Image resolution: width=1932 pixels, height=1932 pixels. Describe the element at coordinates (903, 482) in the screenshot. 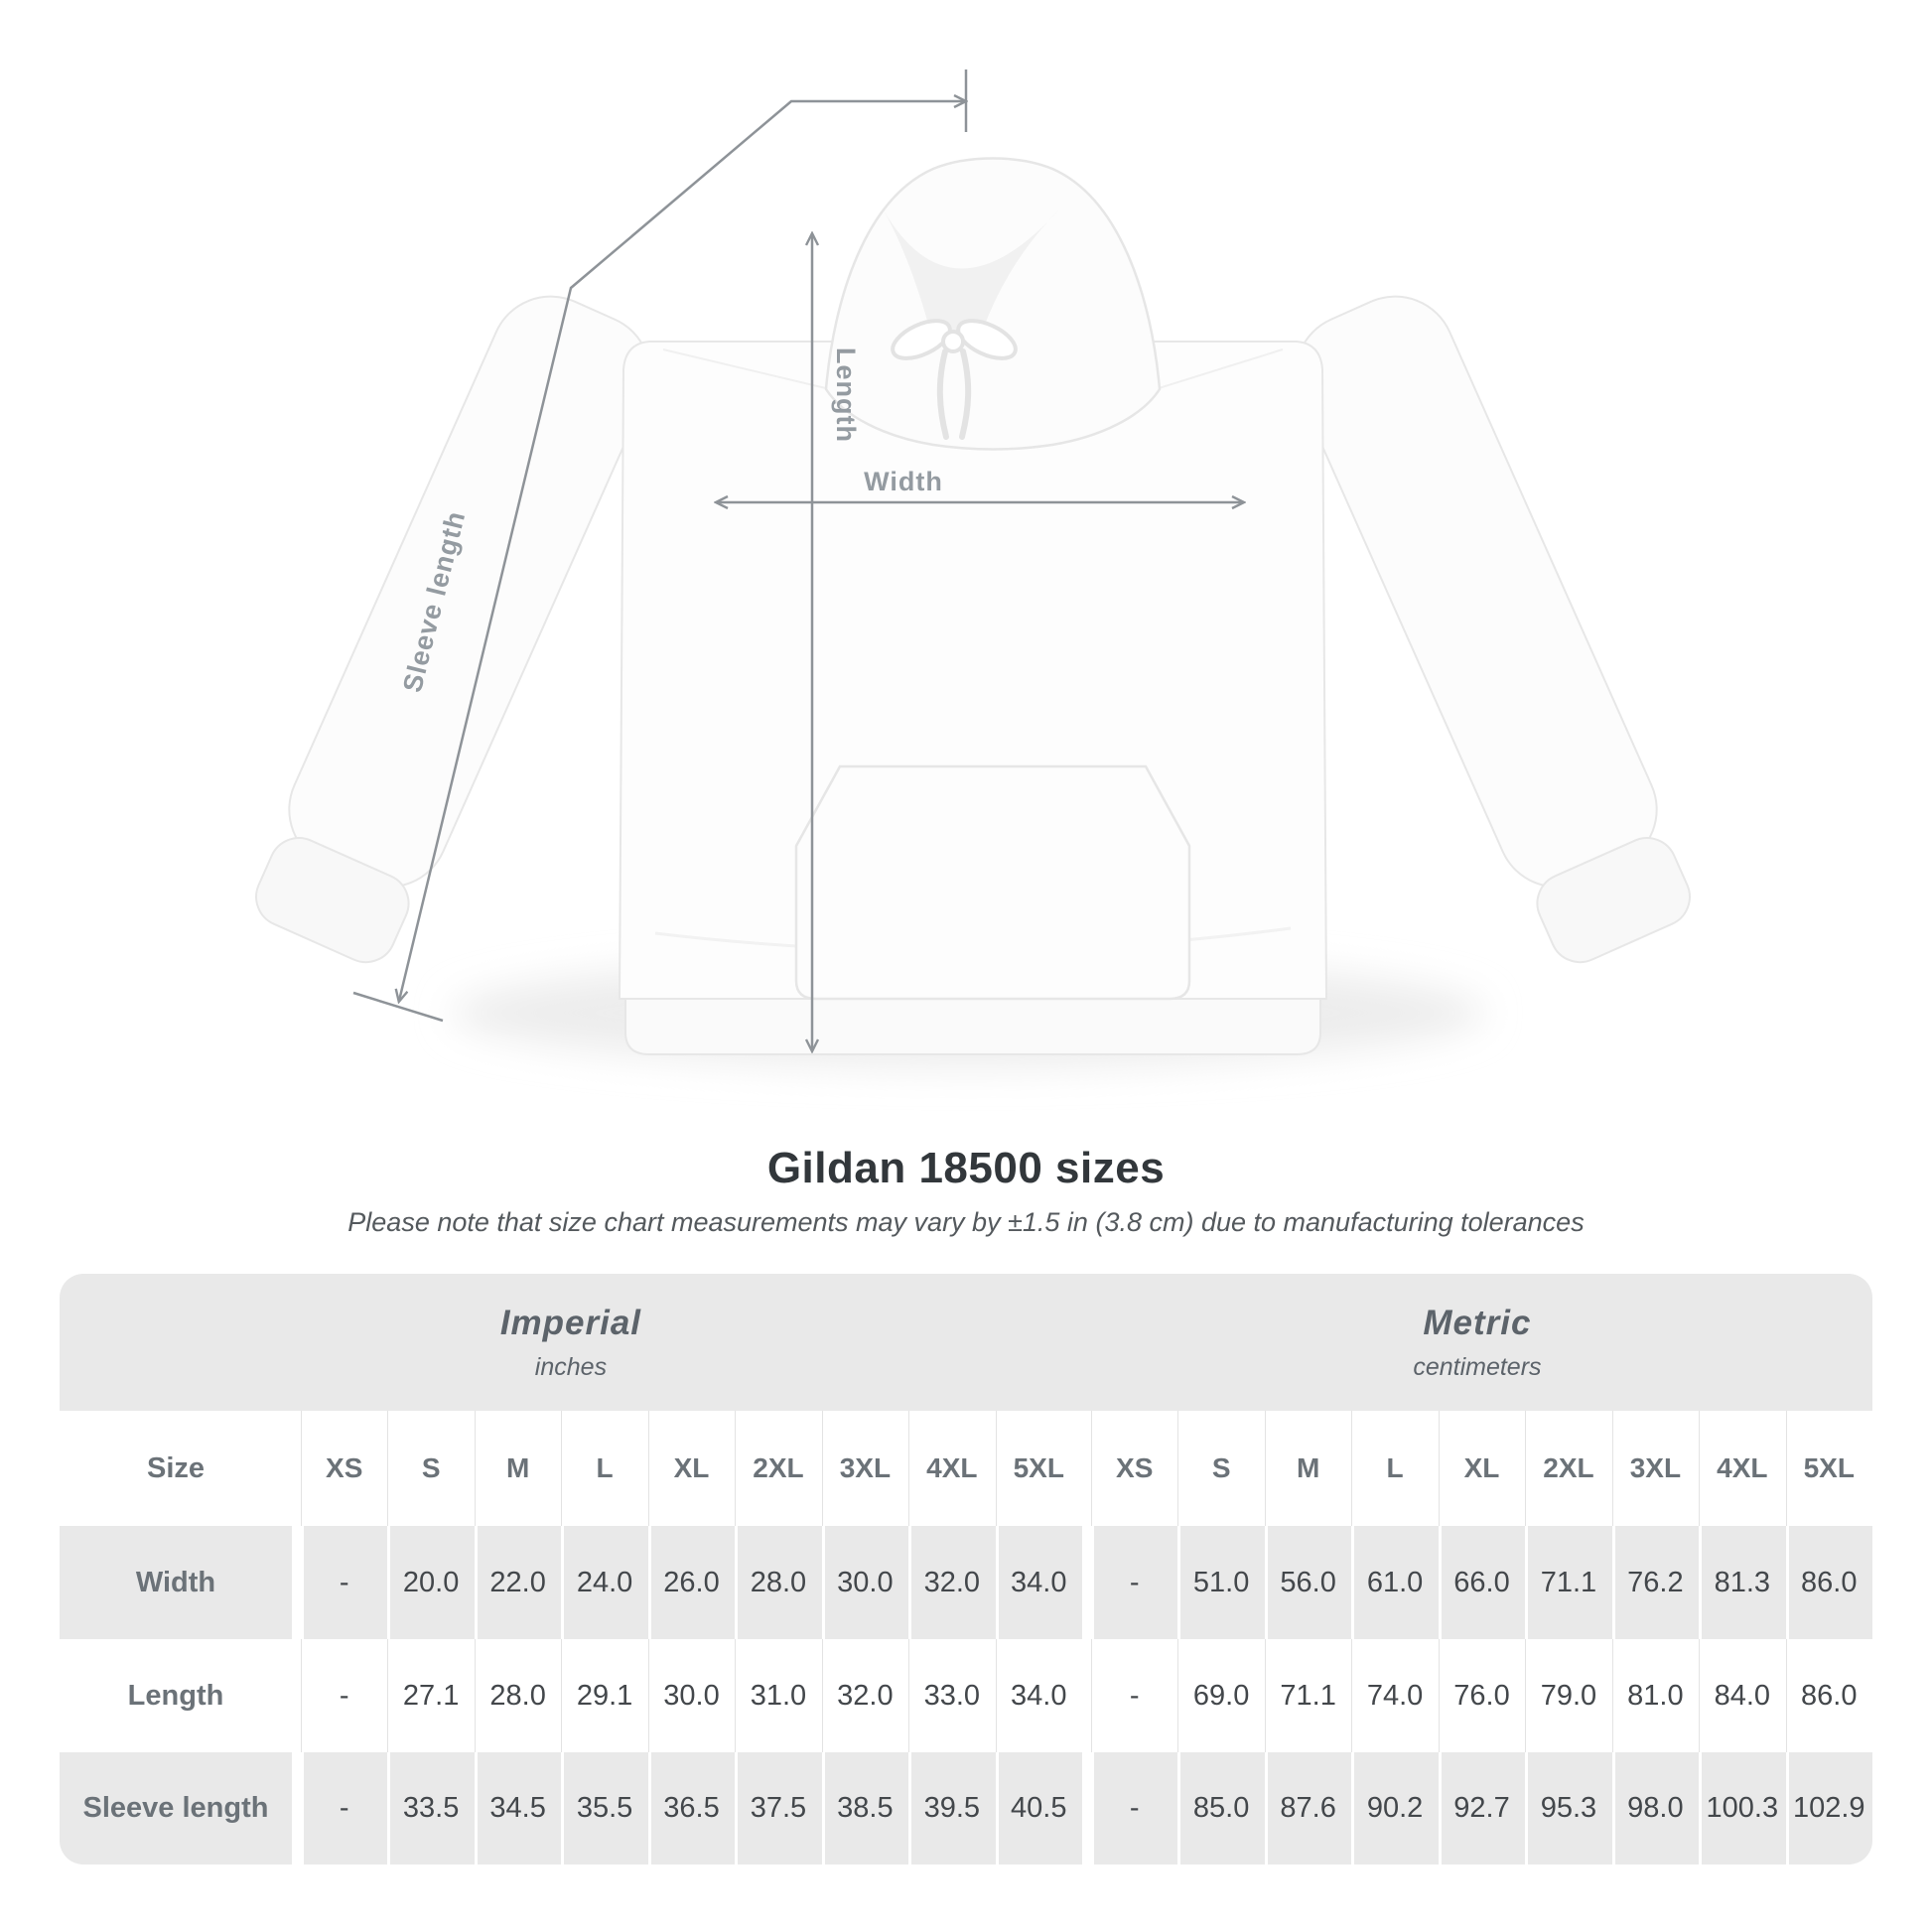

I see `width-label: Width` at that location.